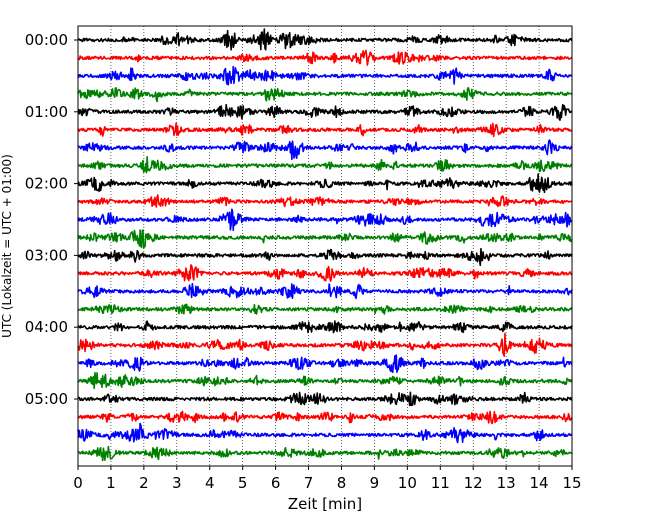  Describe the element at coordinates (111, 483) in the screenshot. I see `x-tick-label: 1` at that location.